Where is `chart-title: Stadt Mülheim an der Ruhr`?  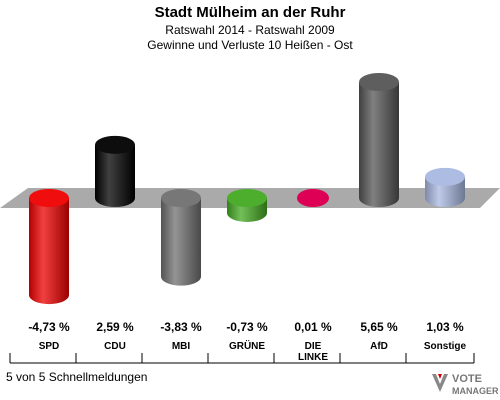 chart-title: Stadt Mülheim an der Ruhr is located at coordinates (250, 12).